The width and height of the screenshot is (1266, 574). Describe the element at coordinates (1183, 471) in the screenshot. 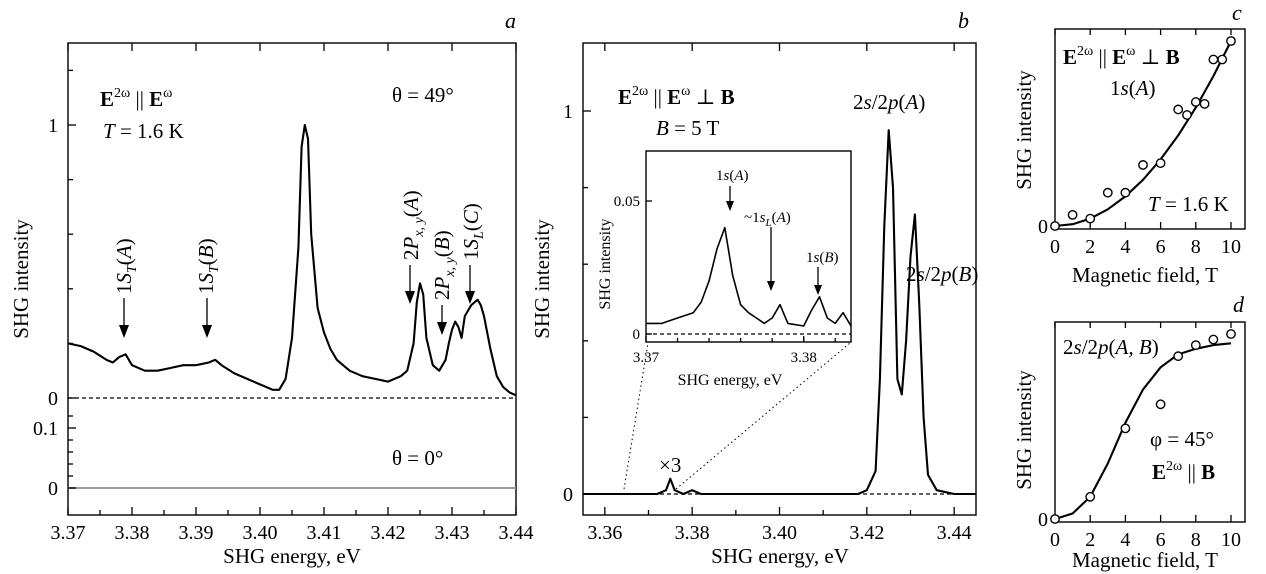

I see `panel-d-field-label: E2ω || B` at that location.